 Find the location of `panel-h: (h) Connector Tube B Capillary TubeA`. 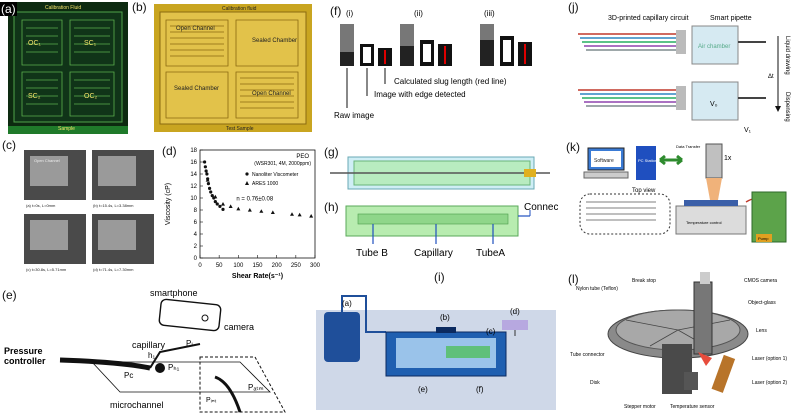

panel-h: (h) Connector Tube B Capillary TubeA is located at coordinates (438, 230).